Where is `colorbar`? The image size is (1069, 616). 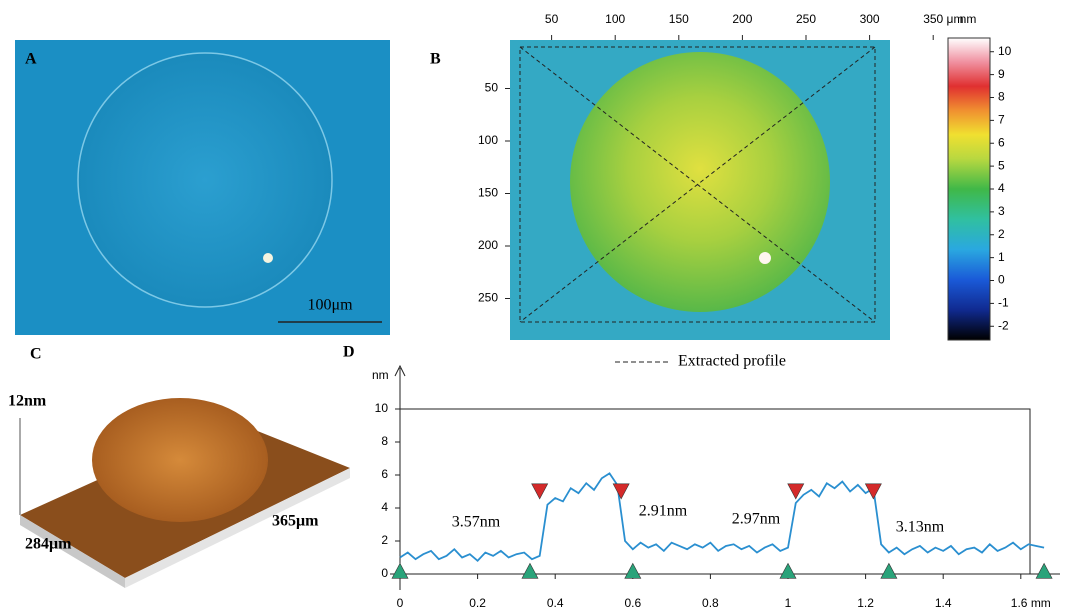 colorbar is located at coordinates (969, 189).